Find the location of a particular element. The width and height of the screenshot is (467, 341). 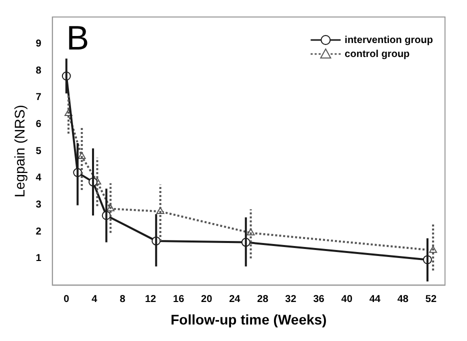

legend-label: intervention group is located at coordinates (389, 40).